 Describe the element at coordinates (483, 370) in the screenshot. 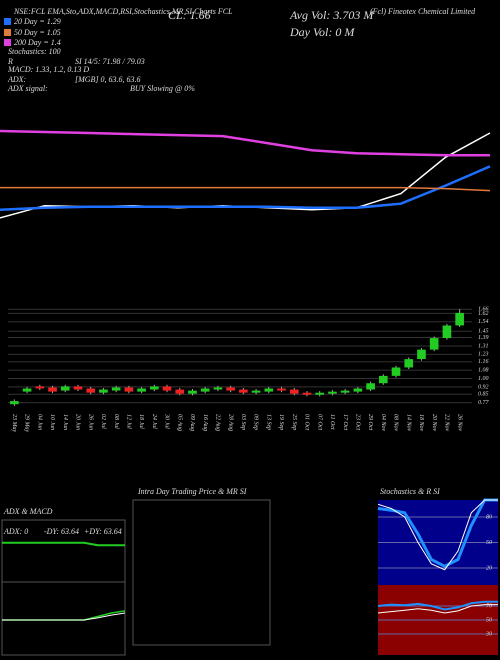

I see `y-tick-label: 1.08` at that location.